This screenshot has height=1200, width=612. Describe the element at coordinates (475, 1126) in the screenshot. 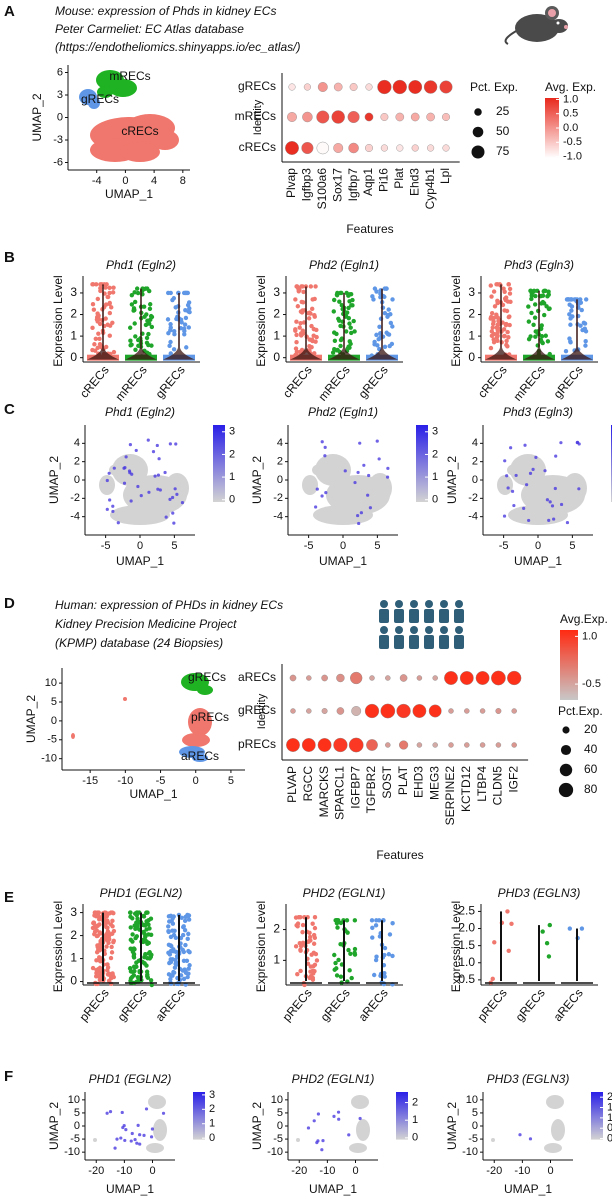

I see `y-tick-label: 0` at that location.